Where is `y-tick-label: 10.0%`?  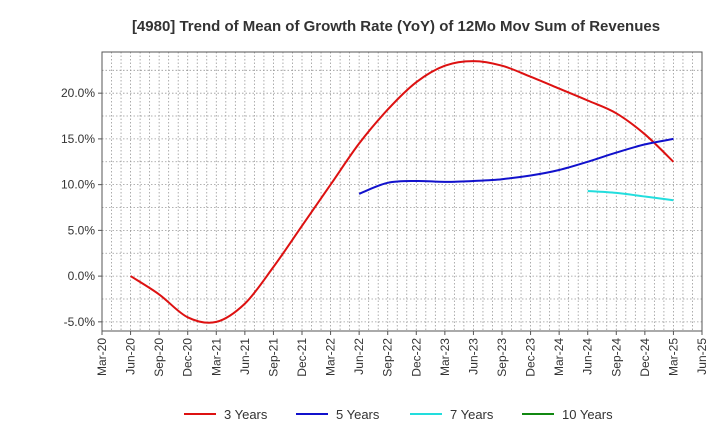 y-tick-label: 10.0% is located at coordinates (78, 185).